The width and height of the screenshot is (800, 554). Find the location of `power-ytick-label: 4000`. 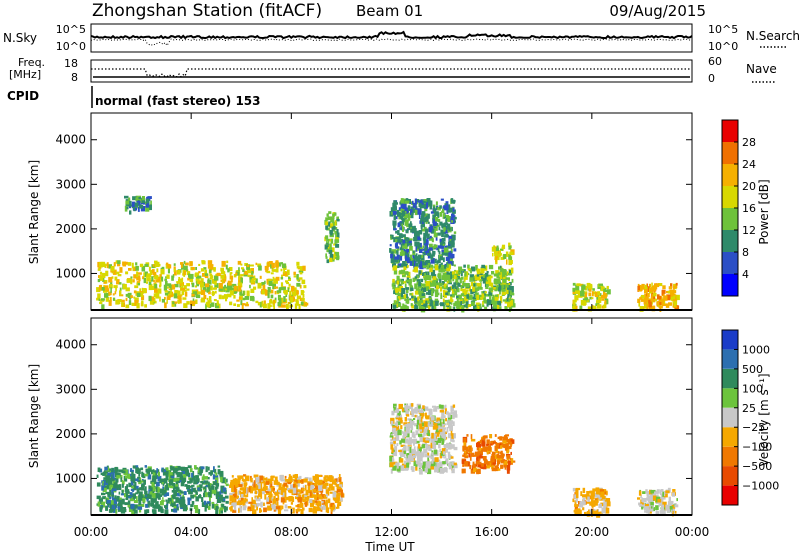

power-ytick-label: 4000 is located at coordinates (70, 140).